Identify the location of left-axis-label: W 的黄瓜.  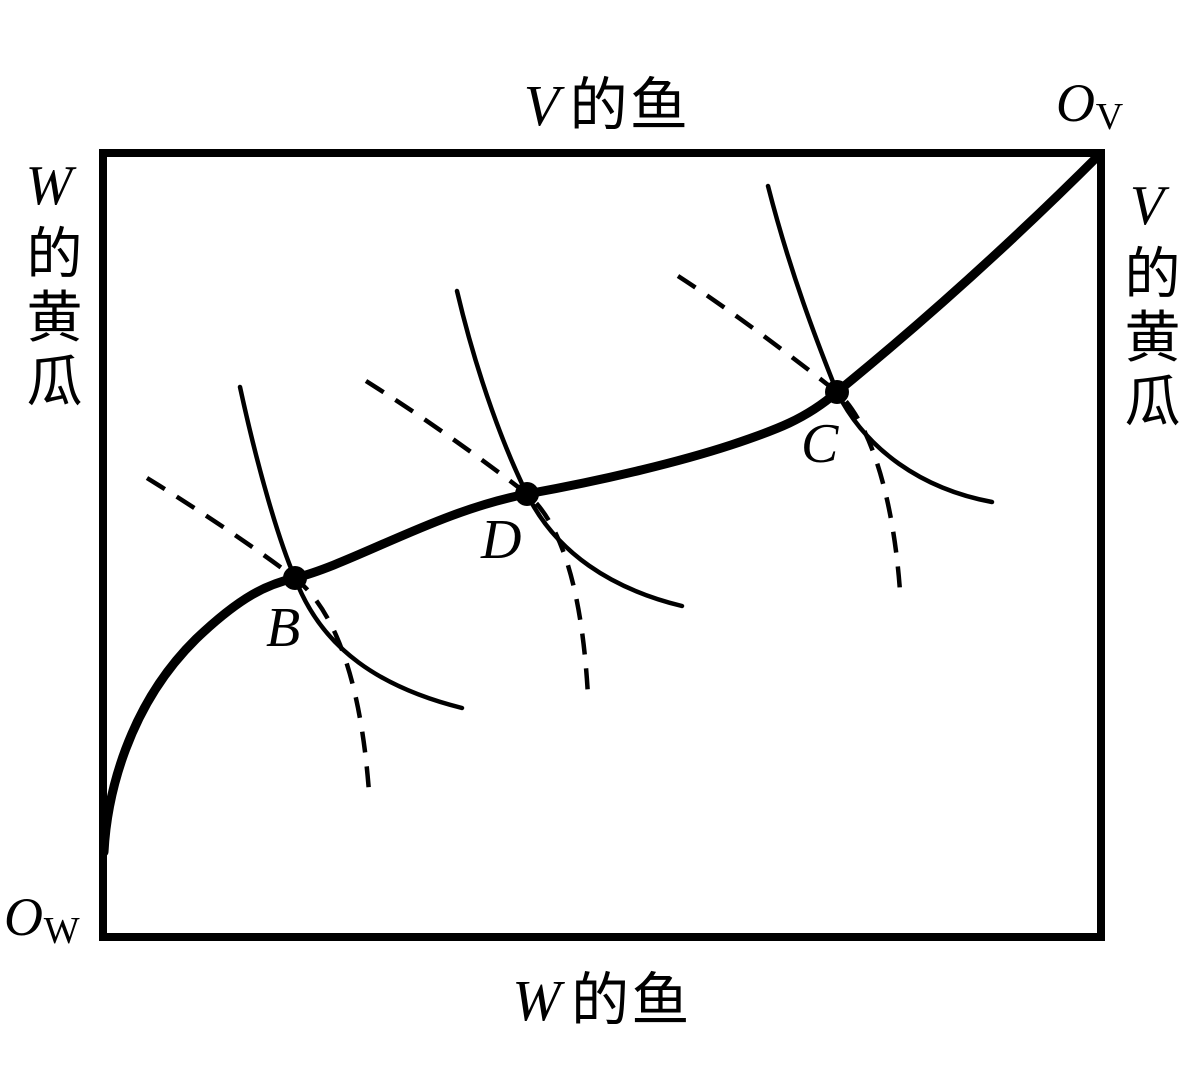
(49, 287).